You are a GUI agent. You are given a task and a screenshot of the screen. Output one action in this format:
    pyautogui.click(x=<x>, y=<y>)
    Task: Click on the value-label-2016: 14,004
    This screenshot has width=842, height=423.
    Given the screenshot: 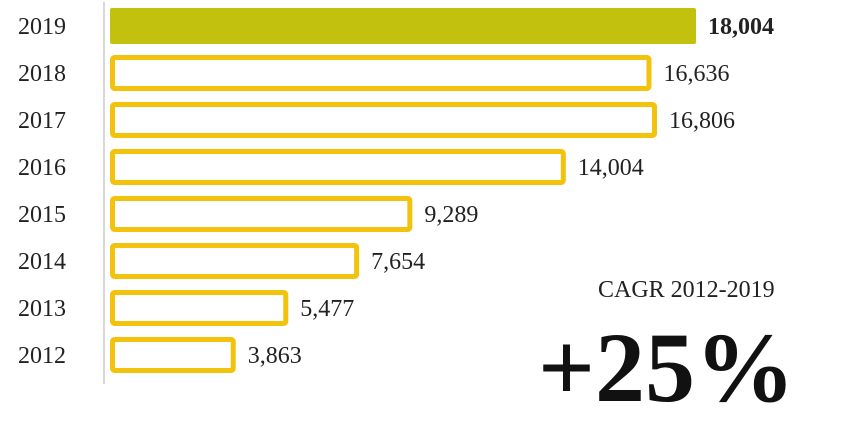 What is the action you would take?
    pyautogui.click(x=611, y=168)
    